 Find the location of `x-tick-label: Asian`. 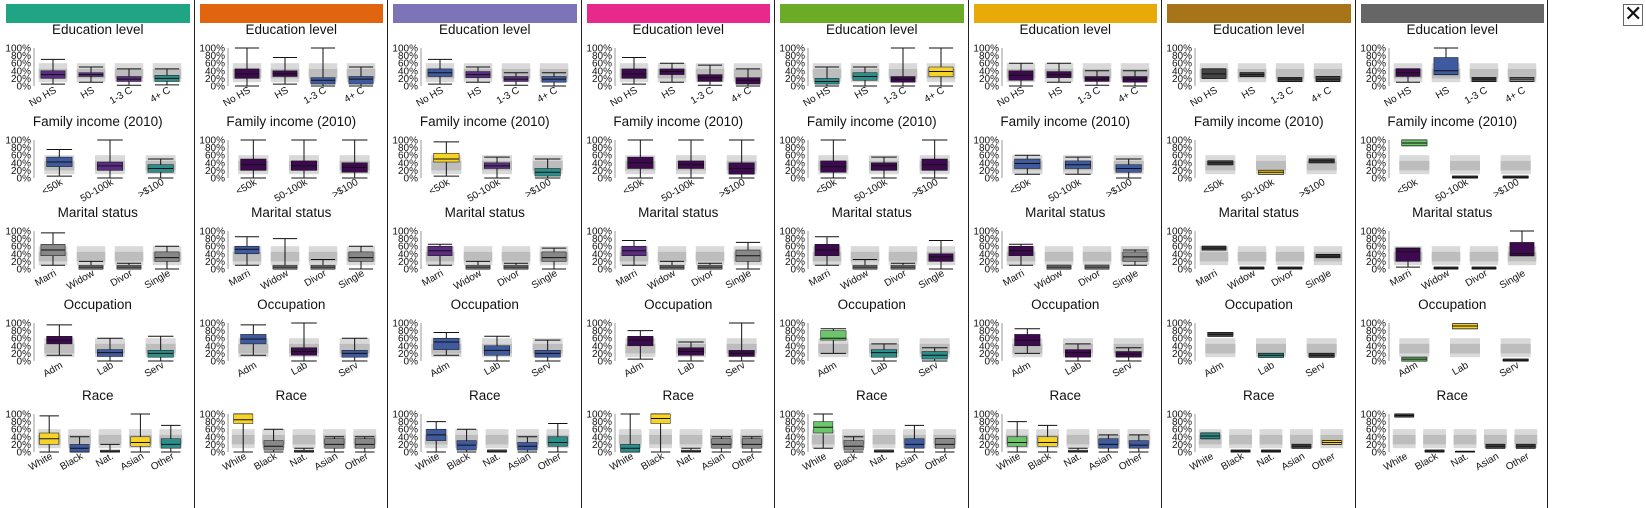

x-tick-label: Asian is located at coordinates (1486, 462).